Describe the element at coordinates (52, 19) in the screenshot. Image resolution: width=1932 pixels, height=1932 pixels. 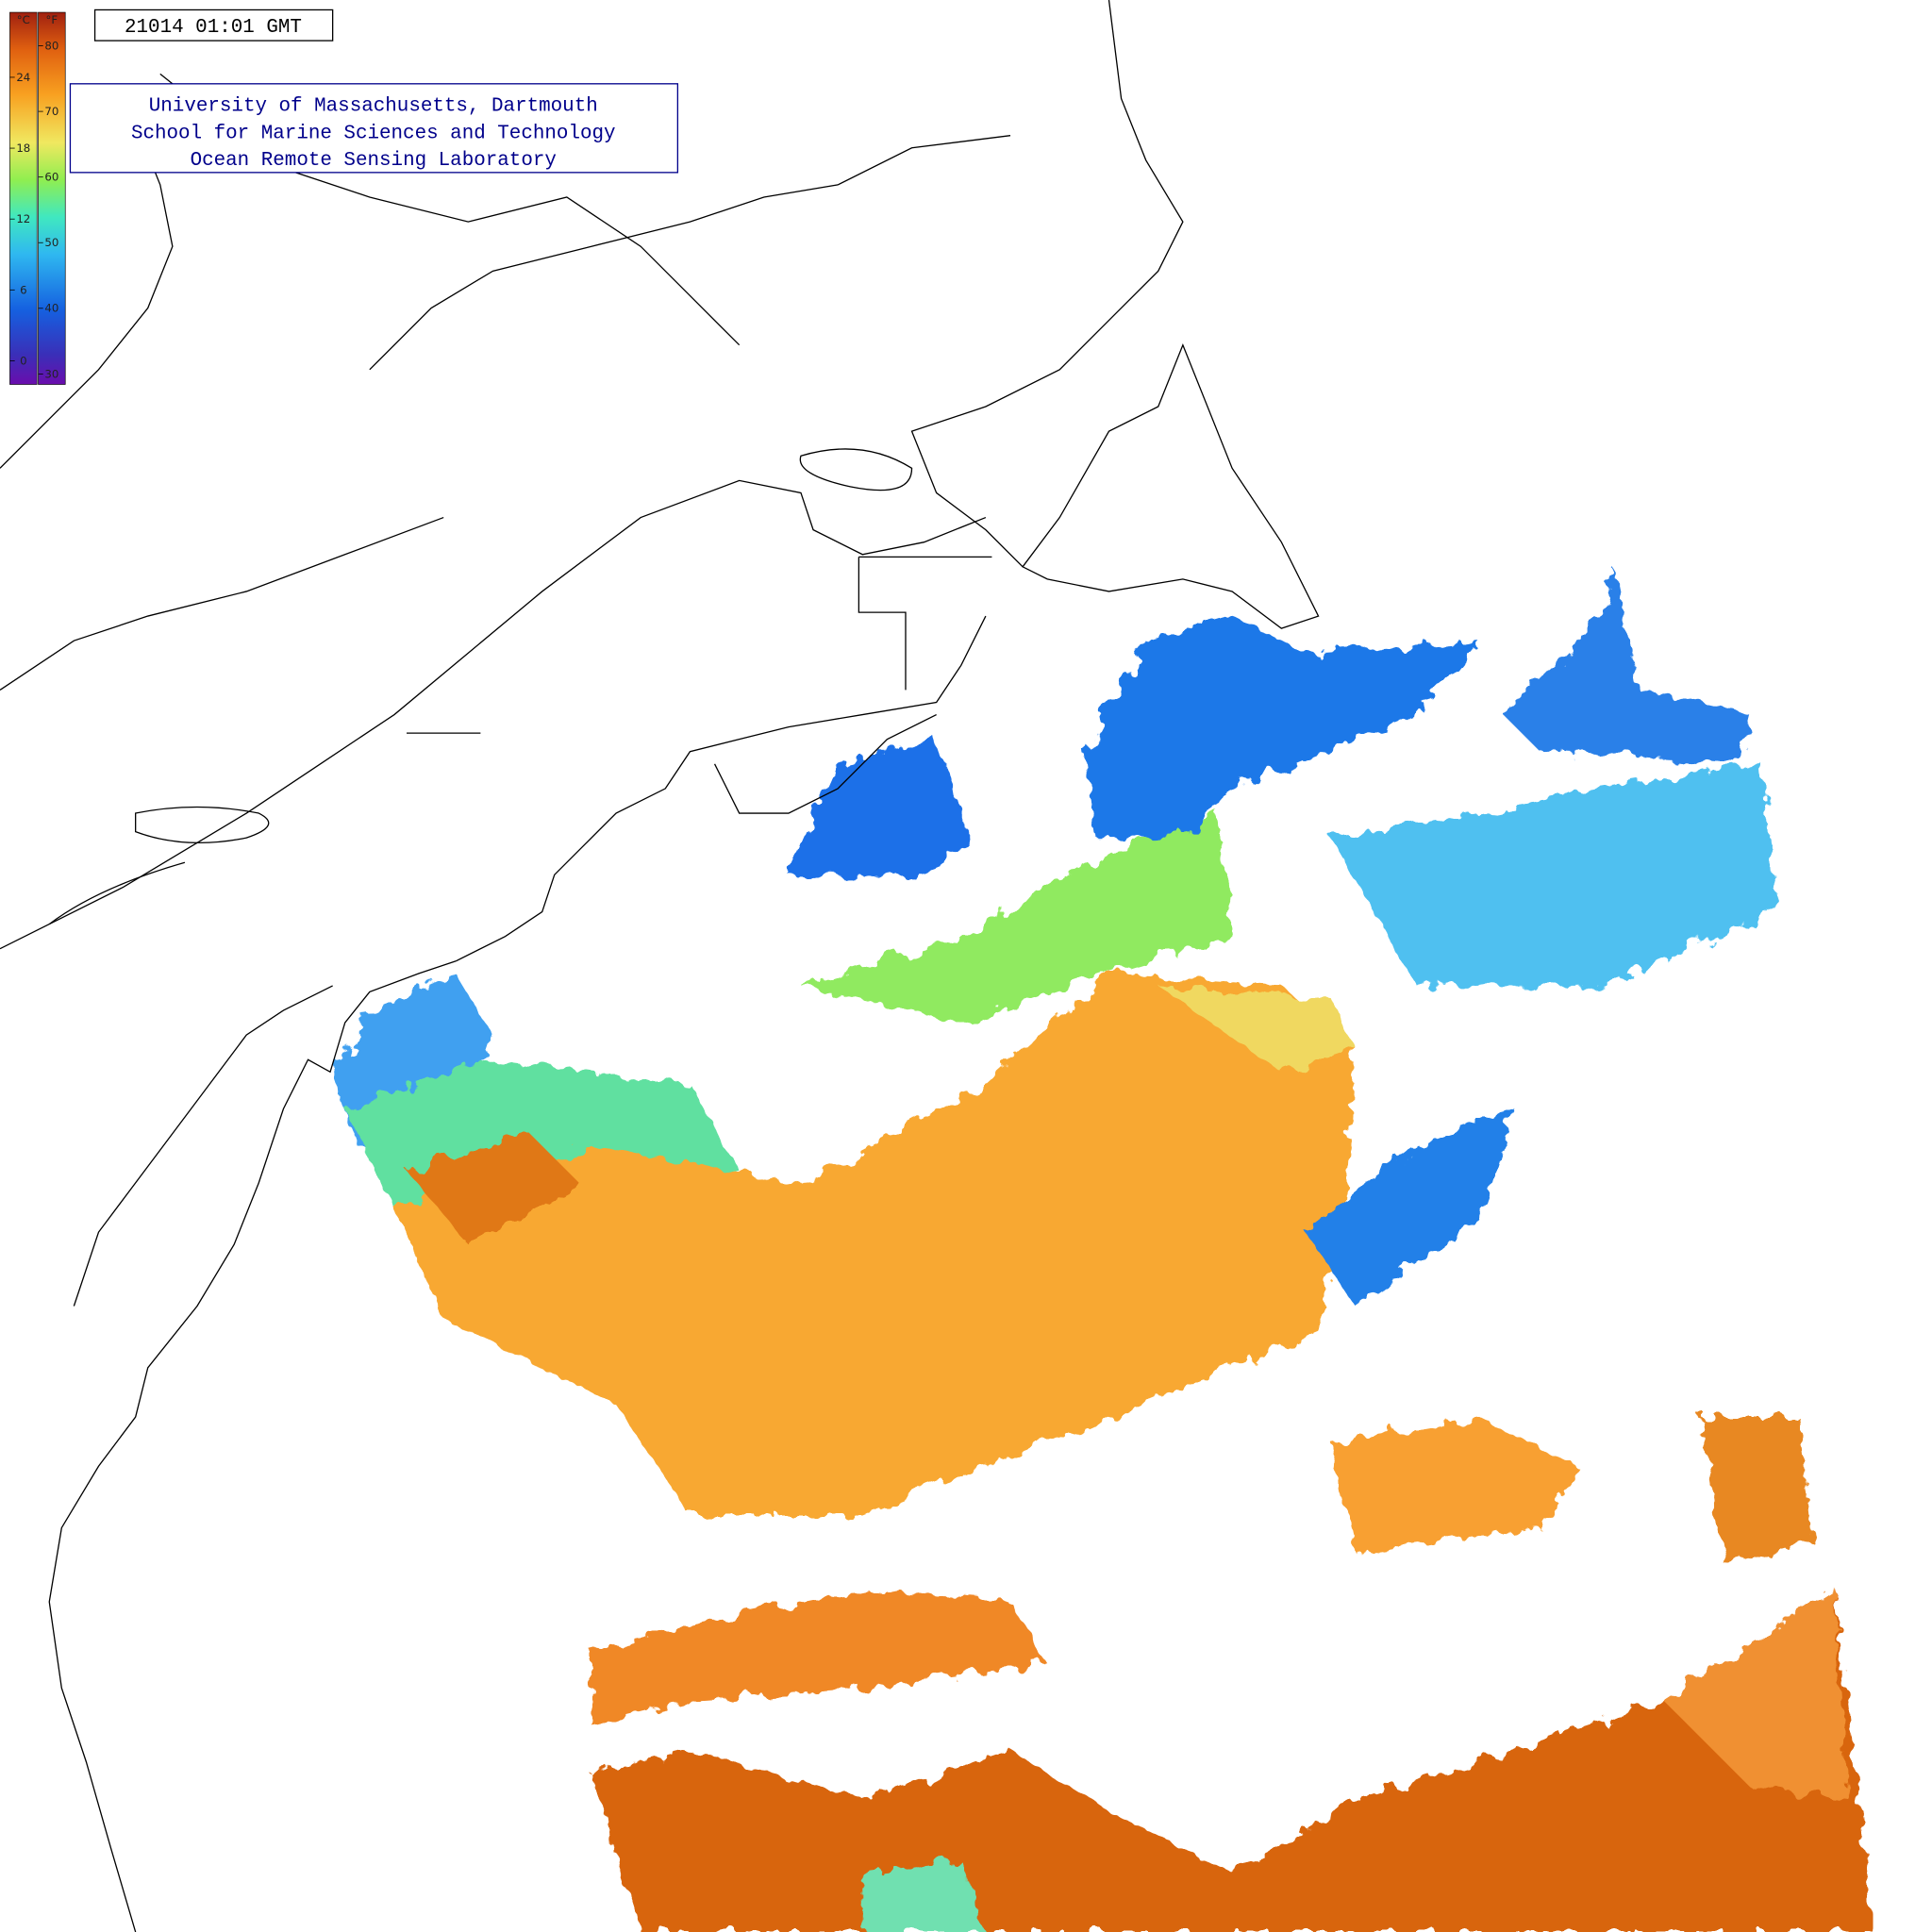
I see `unit-fahrenheit: °F` at that location.